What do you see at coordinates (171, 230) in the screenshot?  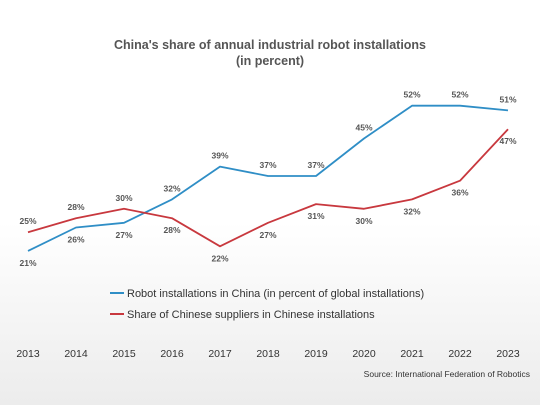 I see `data-label-s2-2016: 28%` at bounding box center [171, 230].